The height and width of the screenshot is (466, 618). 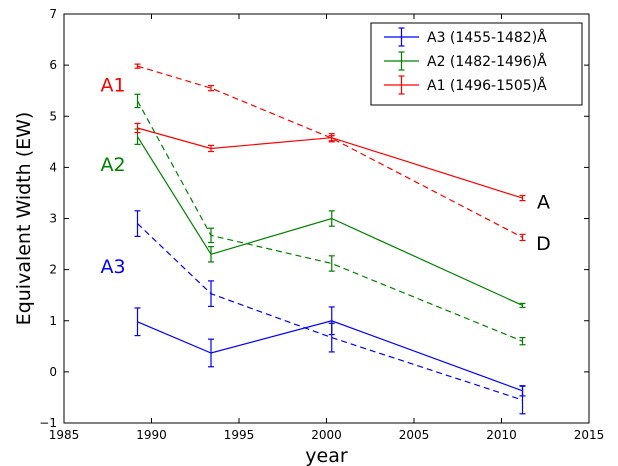 What do you see at coordinates (53, 65) in the screenshot?
I see `y-tick-label: 6` at bounding box center [53, 65].